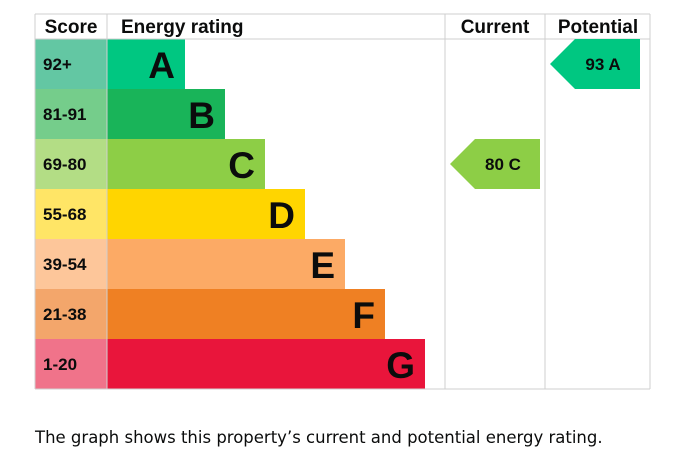 The width and height of the screenshot is (675, 464). I want to click on potential-arrow, so click(595, 64).